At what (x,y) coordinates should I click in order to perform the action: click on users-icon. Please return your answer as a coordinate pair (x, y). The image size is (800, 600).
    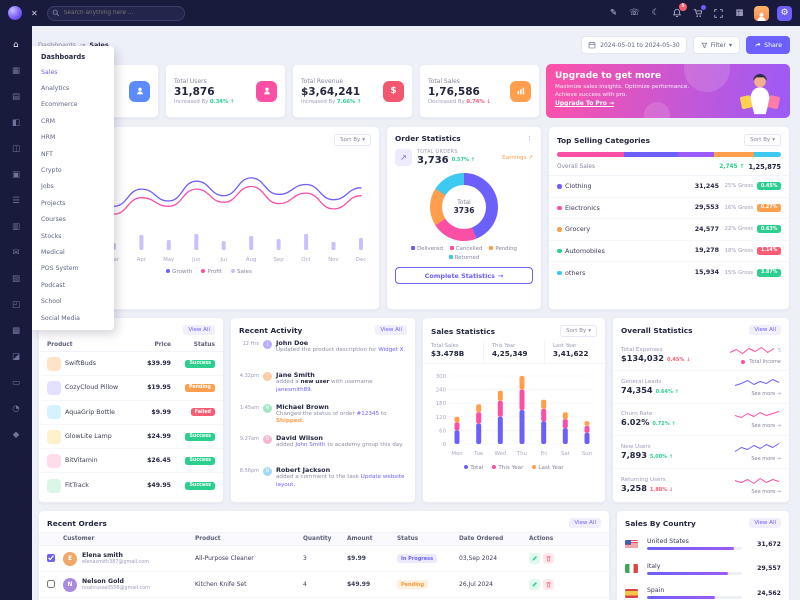
    Looking at the image, I should click on (266, 91).